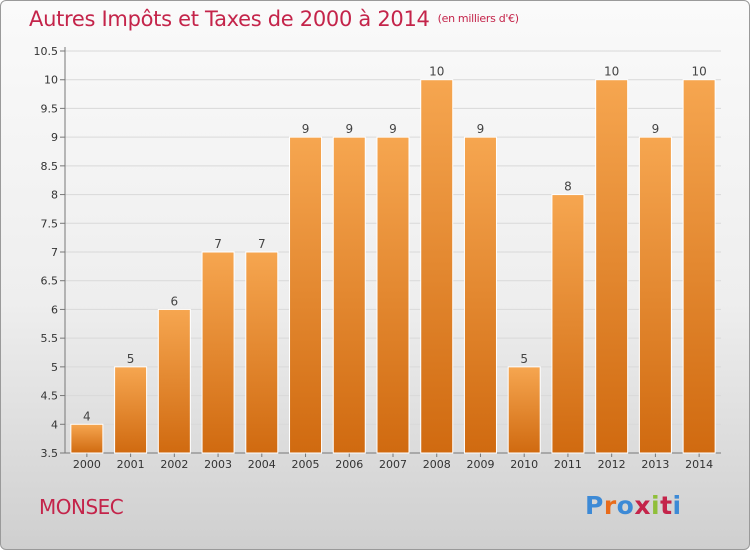 The image size is (750, 550). I want to click on proxiti-logo: Proxiti, so click(633, 505).